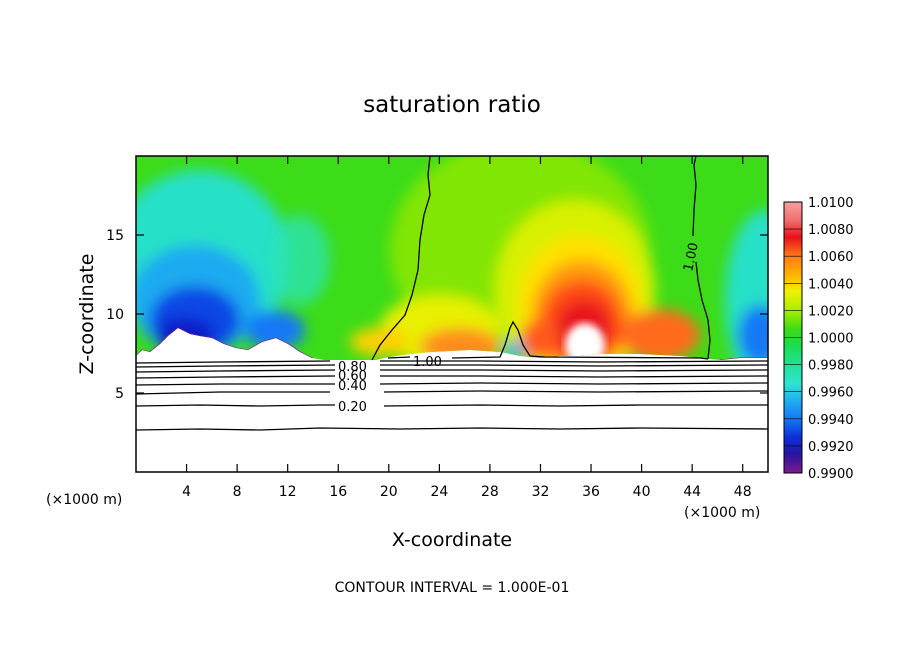 The height and width of the screenshot is (654, 904). Describe the element at coordinates (87, 314) in the screenshot. I see `y-axis-label: Z-coordinate` at that location.